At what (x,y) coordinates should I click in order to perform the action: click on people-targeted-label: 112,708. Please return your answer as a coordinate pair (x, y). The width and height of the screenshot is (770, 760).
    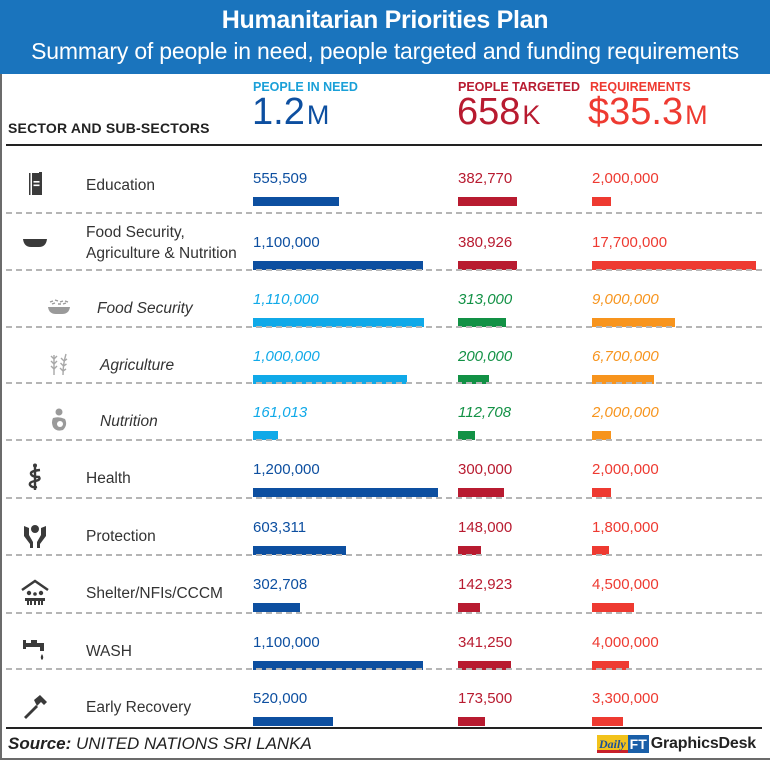
    Looking at the image, I should click on (485, 412).